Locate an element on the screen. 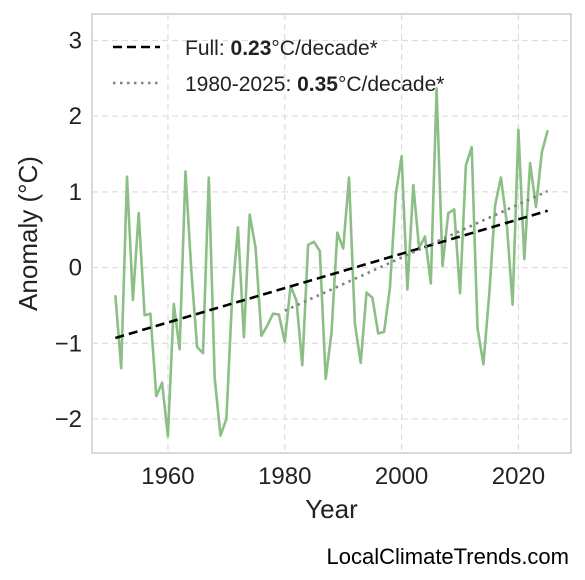  legend-label-recent: 1980-2025: 0.35°C/decade* is located at coordinates (314, 84).